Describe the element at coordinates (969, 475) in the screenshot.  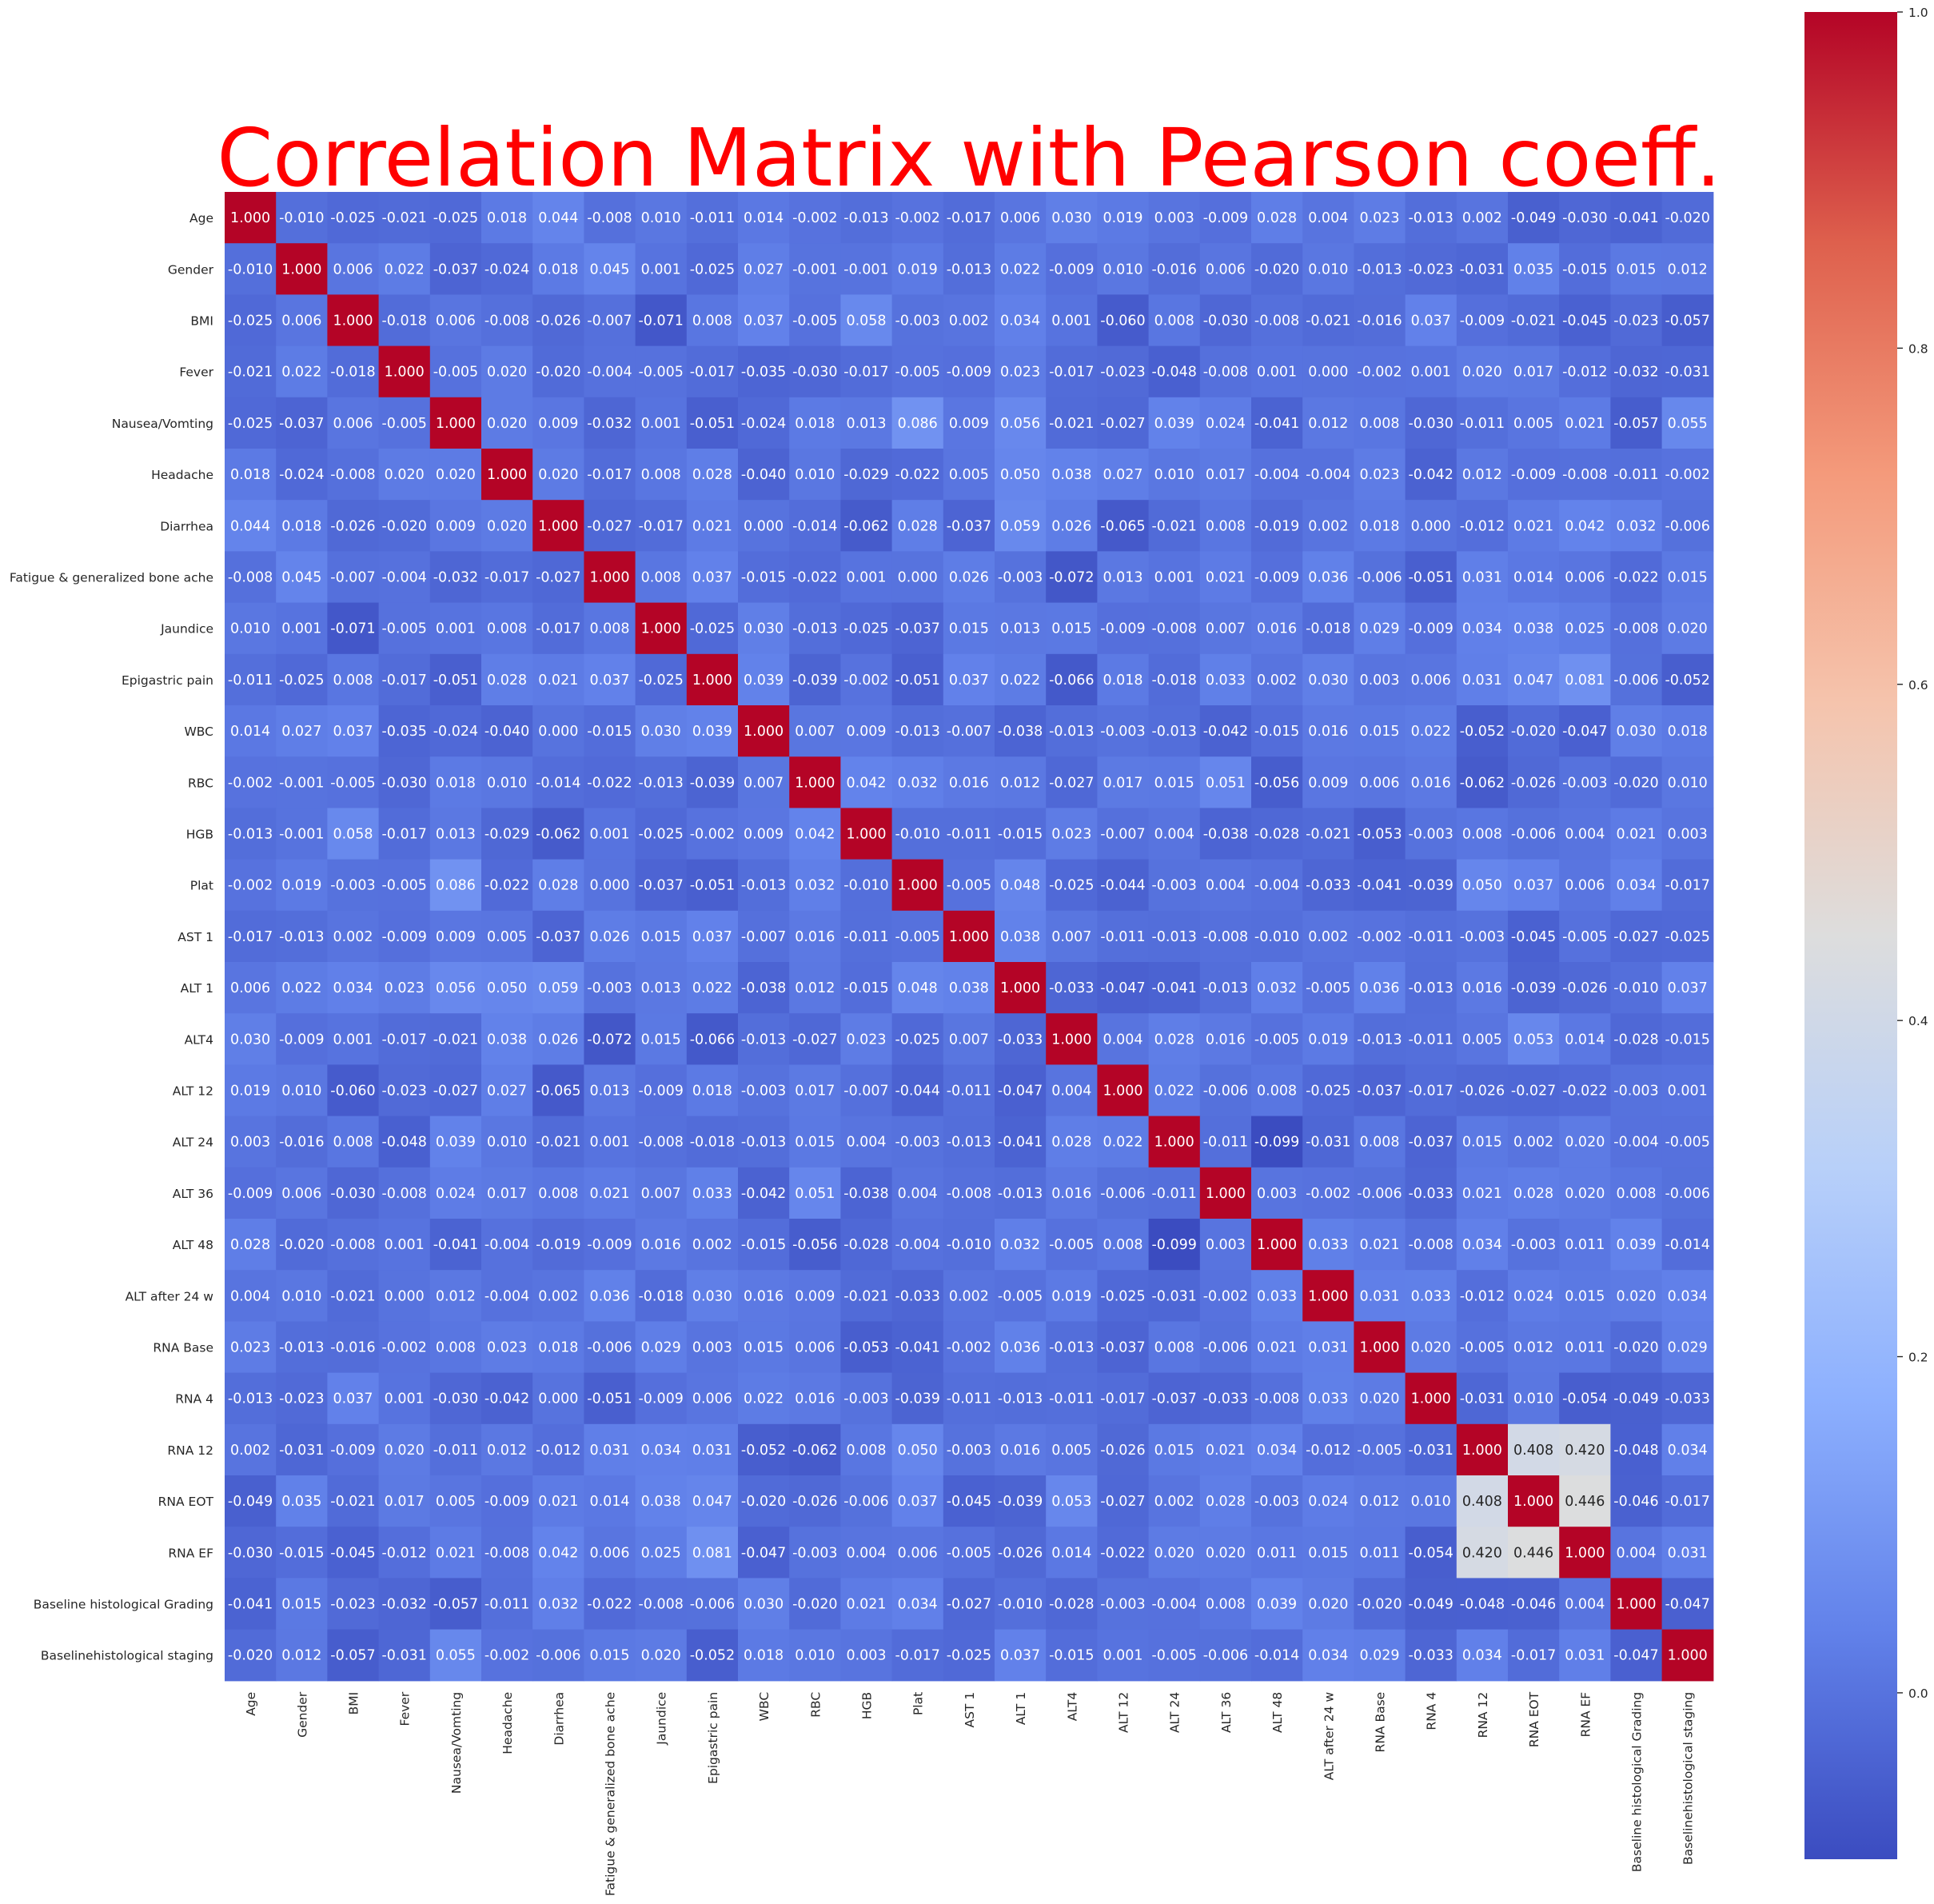
I see `cell-value: 0.005` at that location.